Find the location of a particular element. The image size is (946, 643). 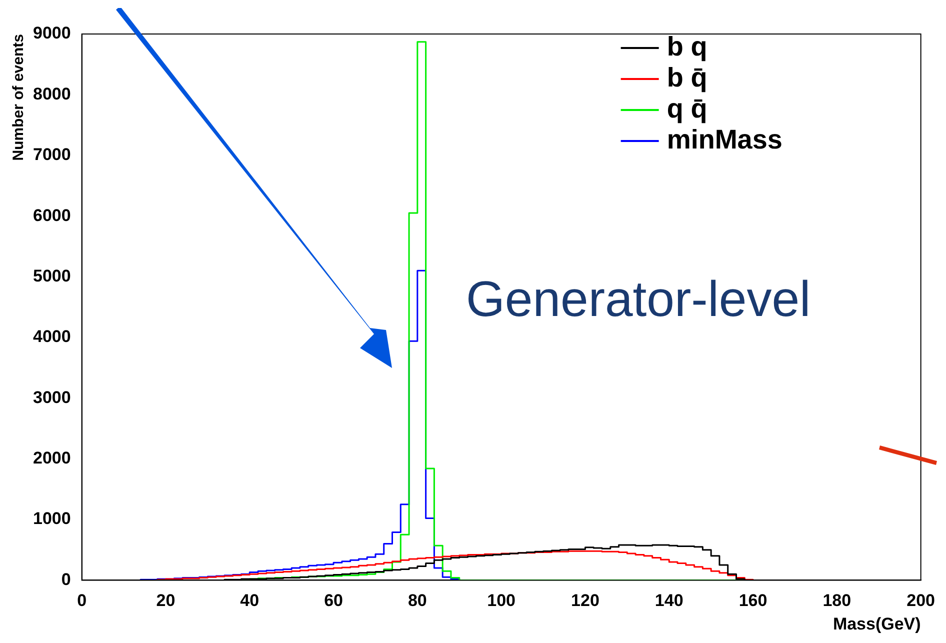

x-tick-label: 120 is located at coordinates (585, 600).